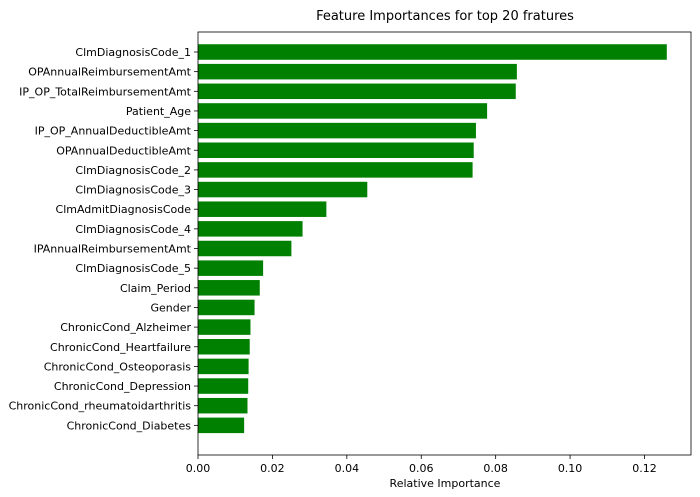 This screenshot has height=497, width=700. Describe the element at coordinates (113, 131) in the screenshot. I see `y-tick-label: IP_OP_AnnualDeductibleAmt` at that location.